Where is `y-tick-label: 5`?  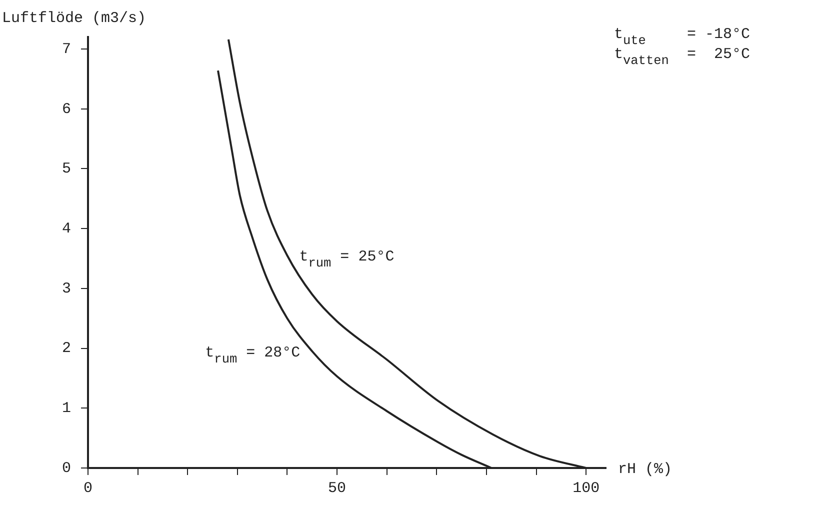 y-tick-label: 5 is located at coordinates (66, 169).